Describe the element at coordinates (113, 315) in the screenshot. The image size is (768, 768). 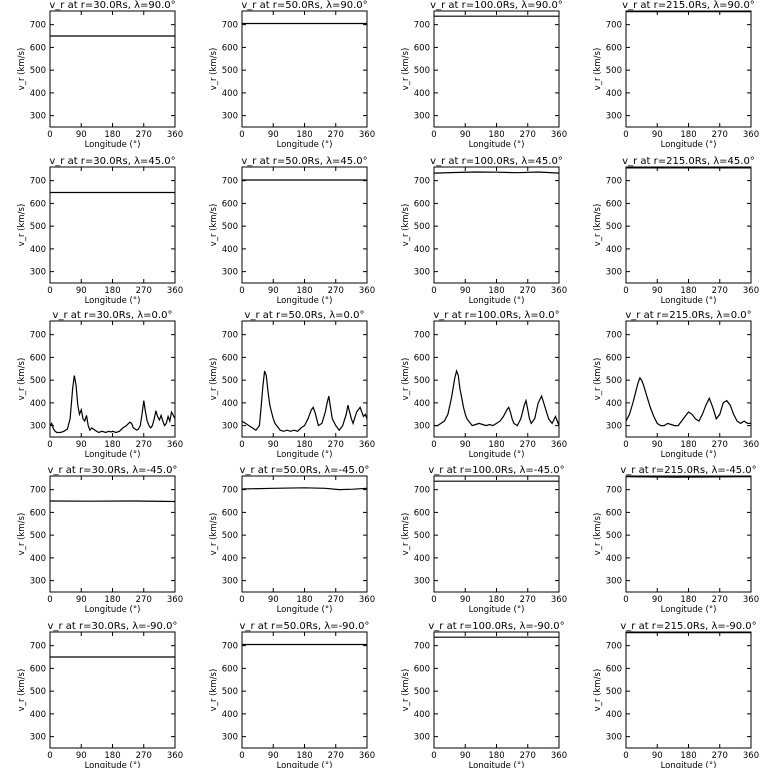
I see `panel-title: v_r at r=30.0Rs, λ=0.0°` at that location.